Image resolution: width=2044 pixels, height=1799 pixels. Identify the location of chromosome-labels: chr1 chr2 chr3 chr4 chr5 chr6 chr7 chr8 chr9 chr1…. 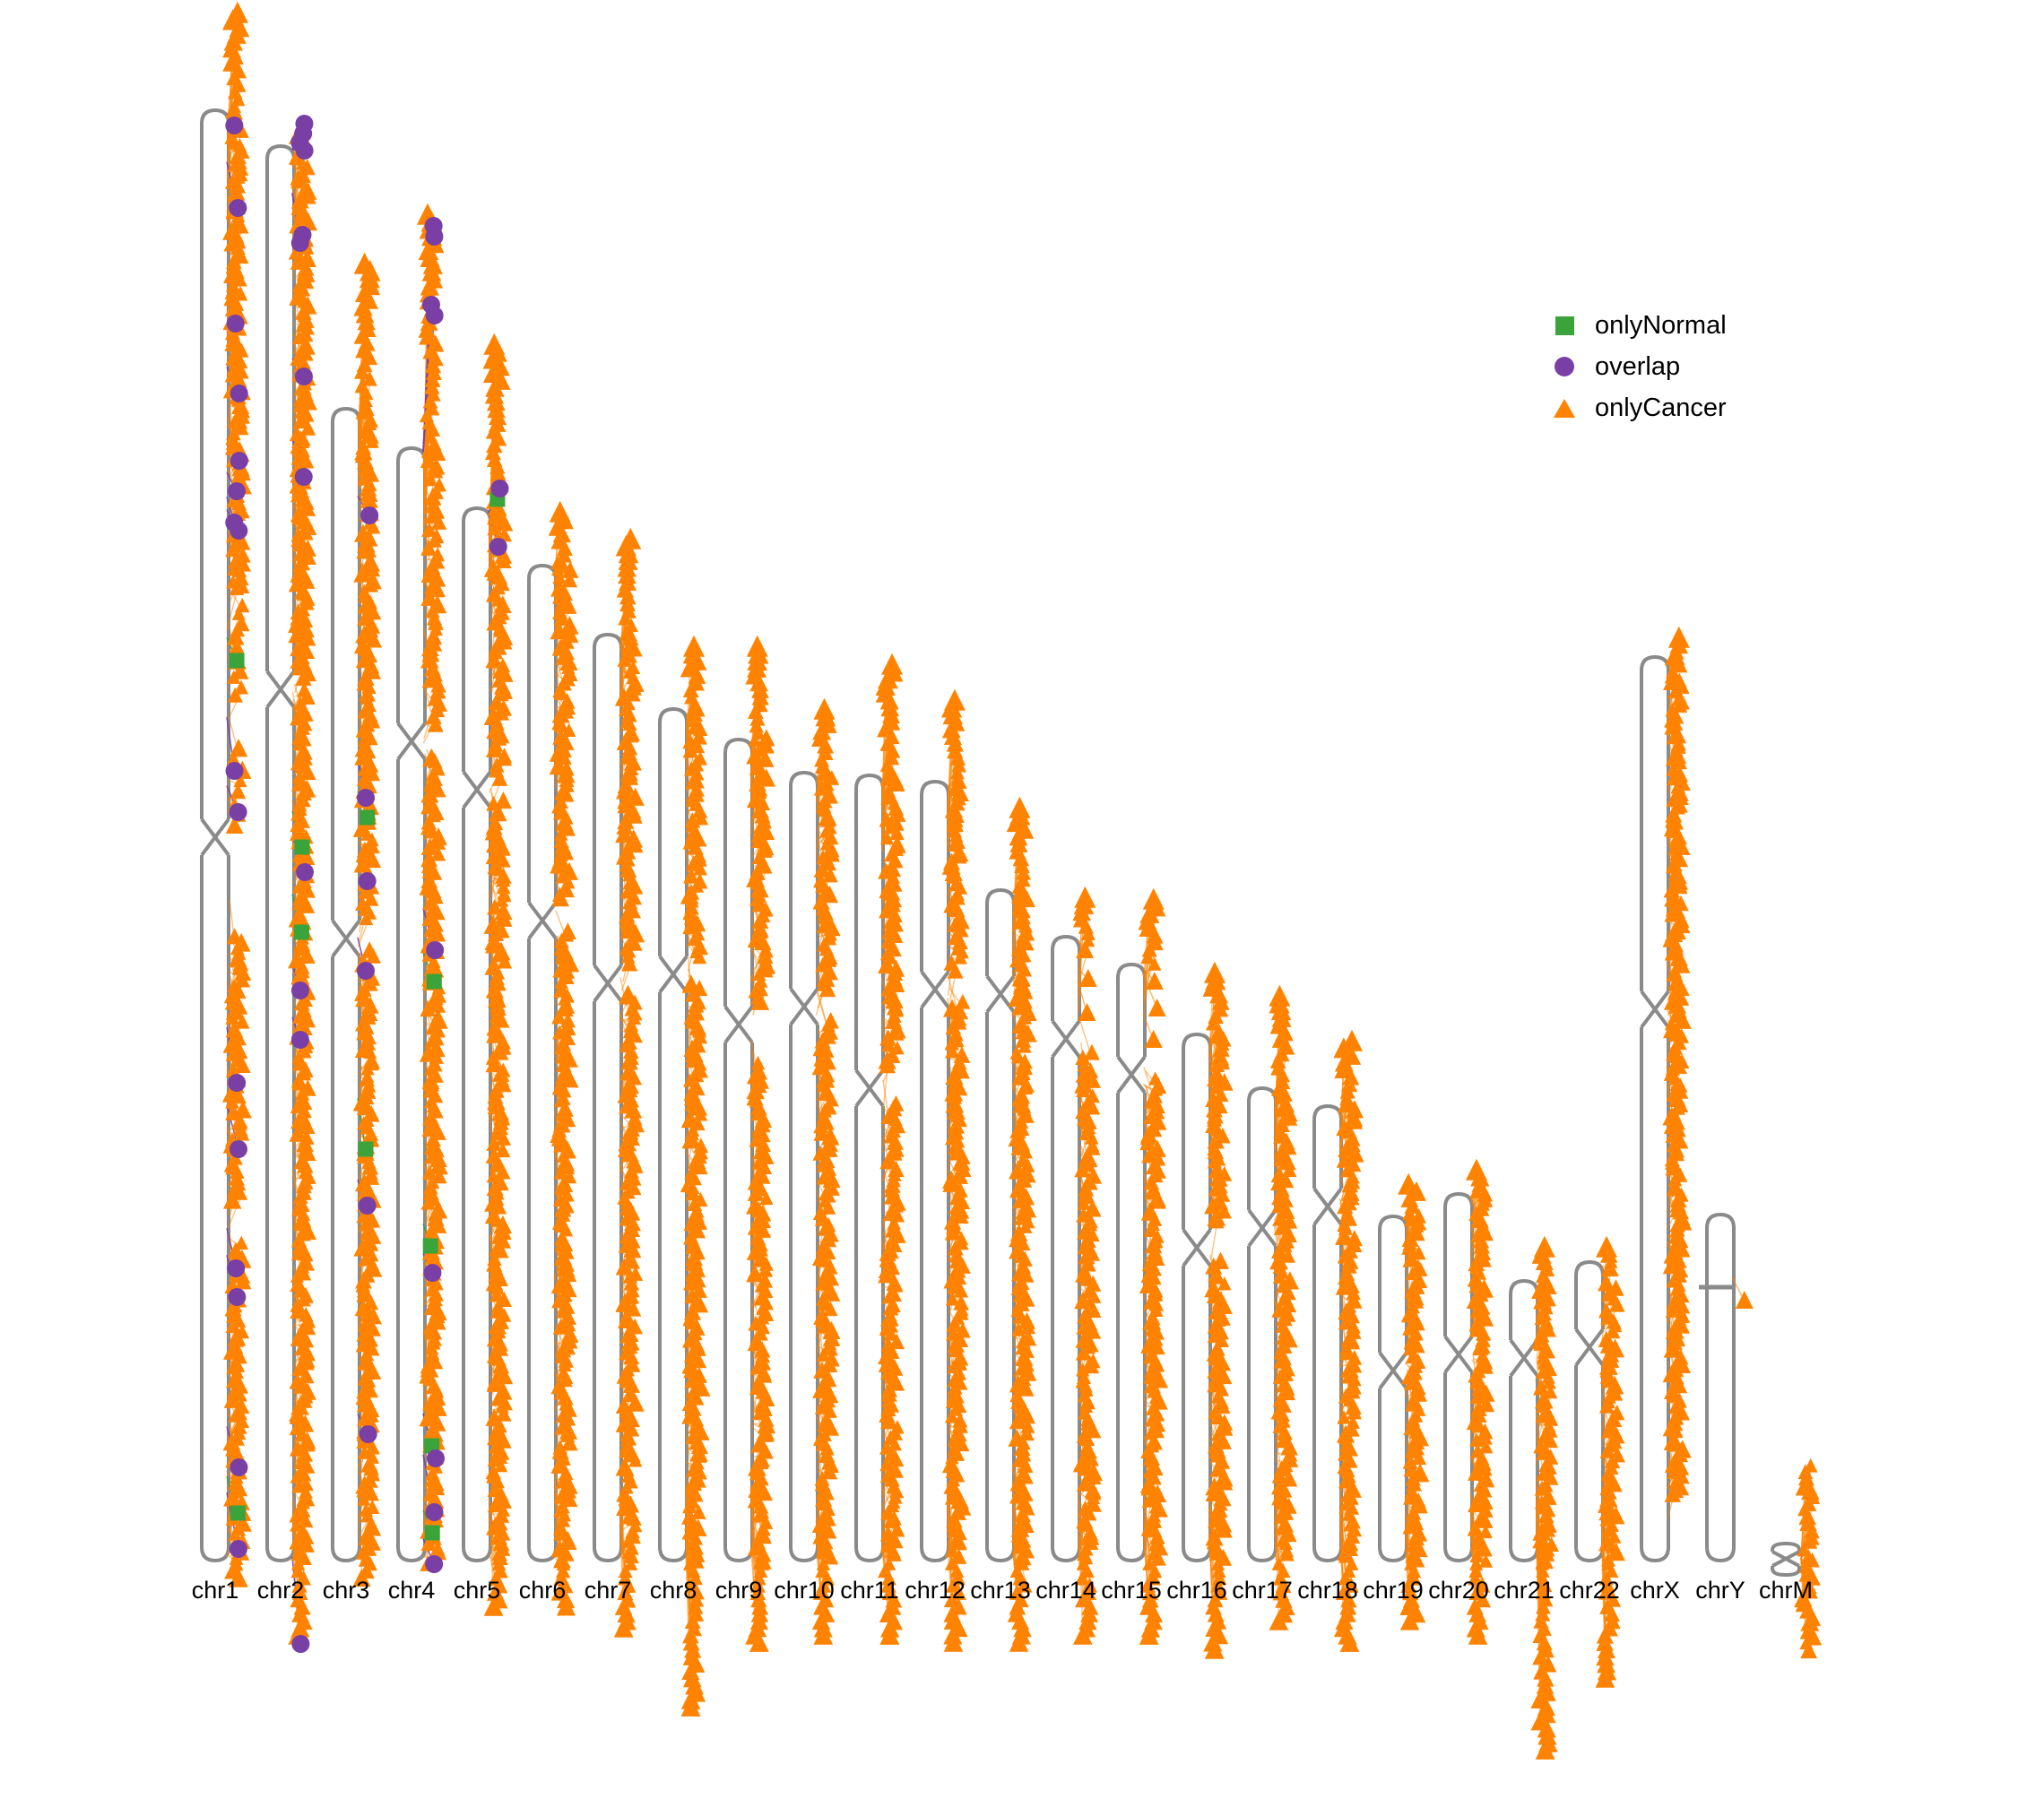
(1002, 1590).